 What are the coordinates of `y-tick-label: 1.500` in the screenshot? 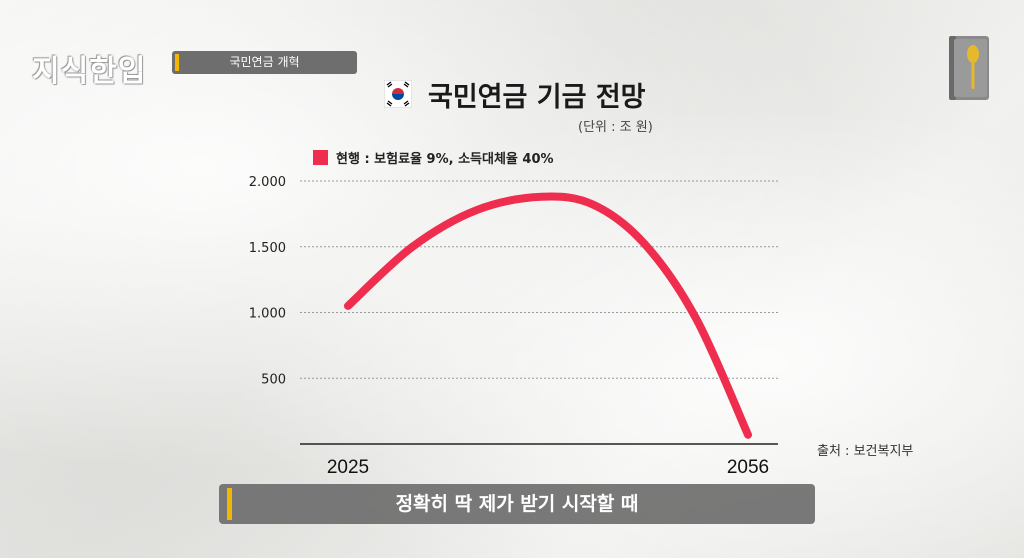 It's located at (267, 248).